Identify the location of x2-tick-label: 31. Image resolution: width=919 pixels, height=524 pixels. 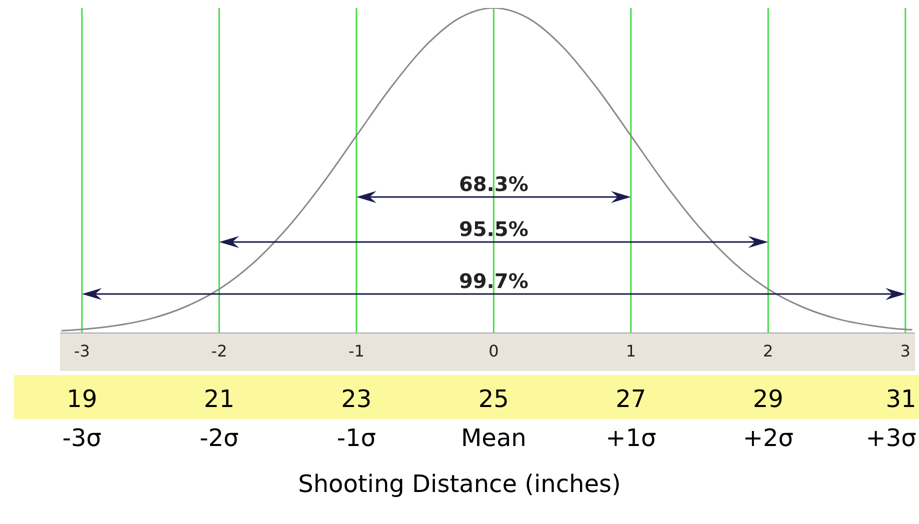
(901, 399).